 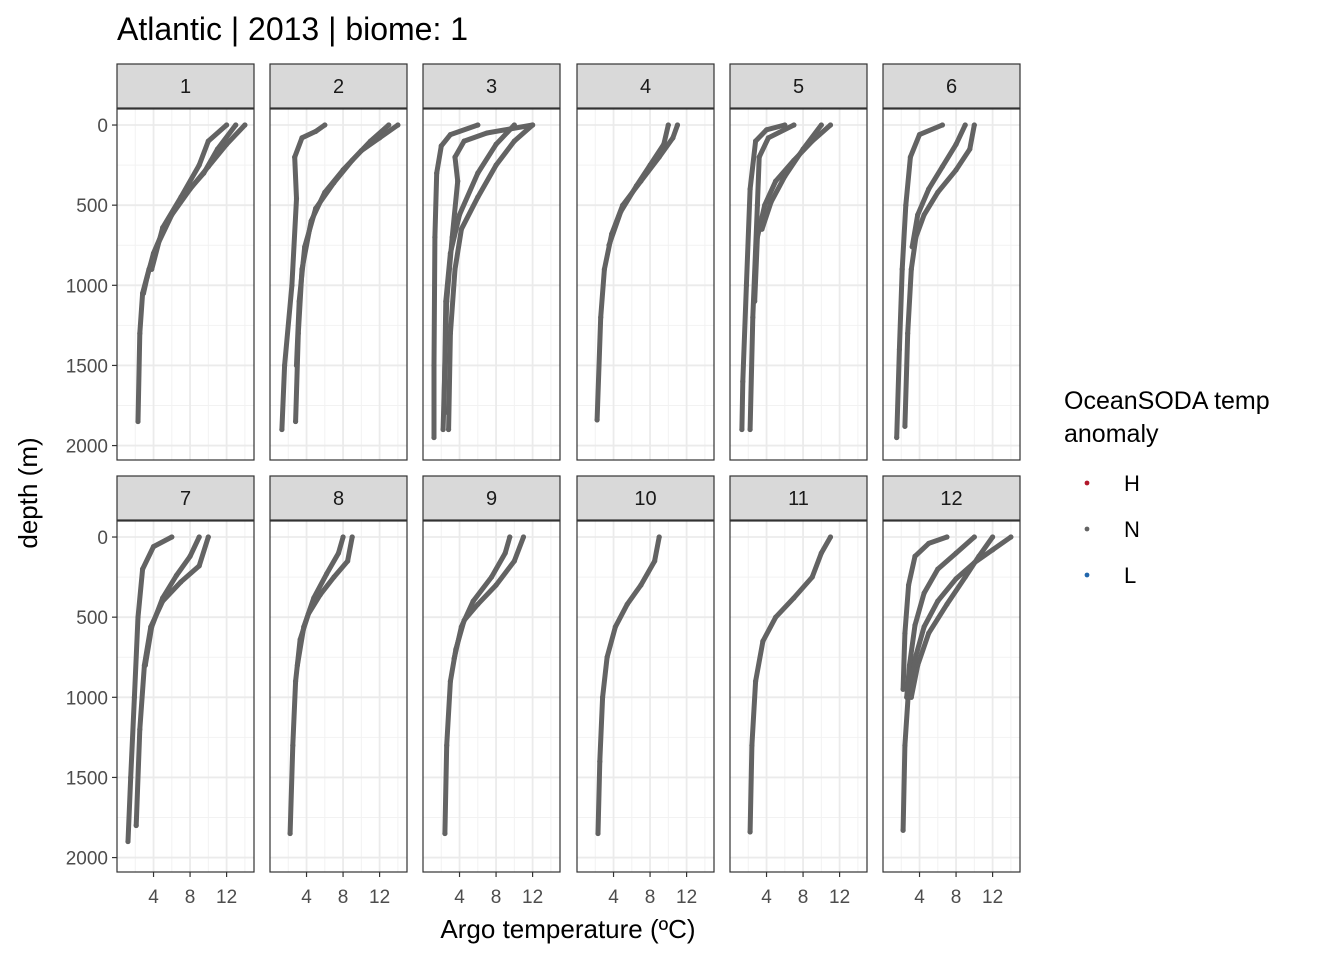 I want to click on y-tick-label: 0, so click(x=102, y=126).